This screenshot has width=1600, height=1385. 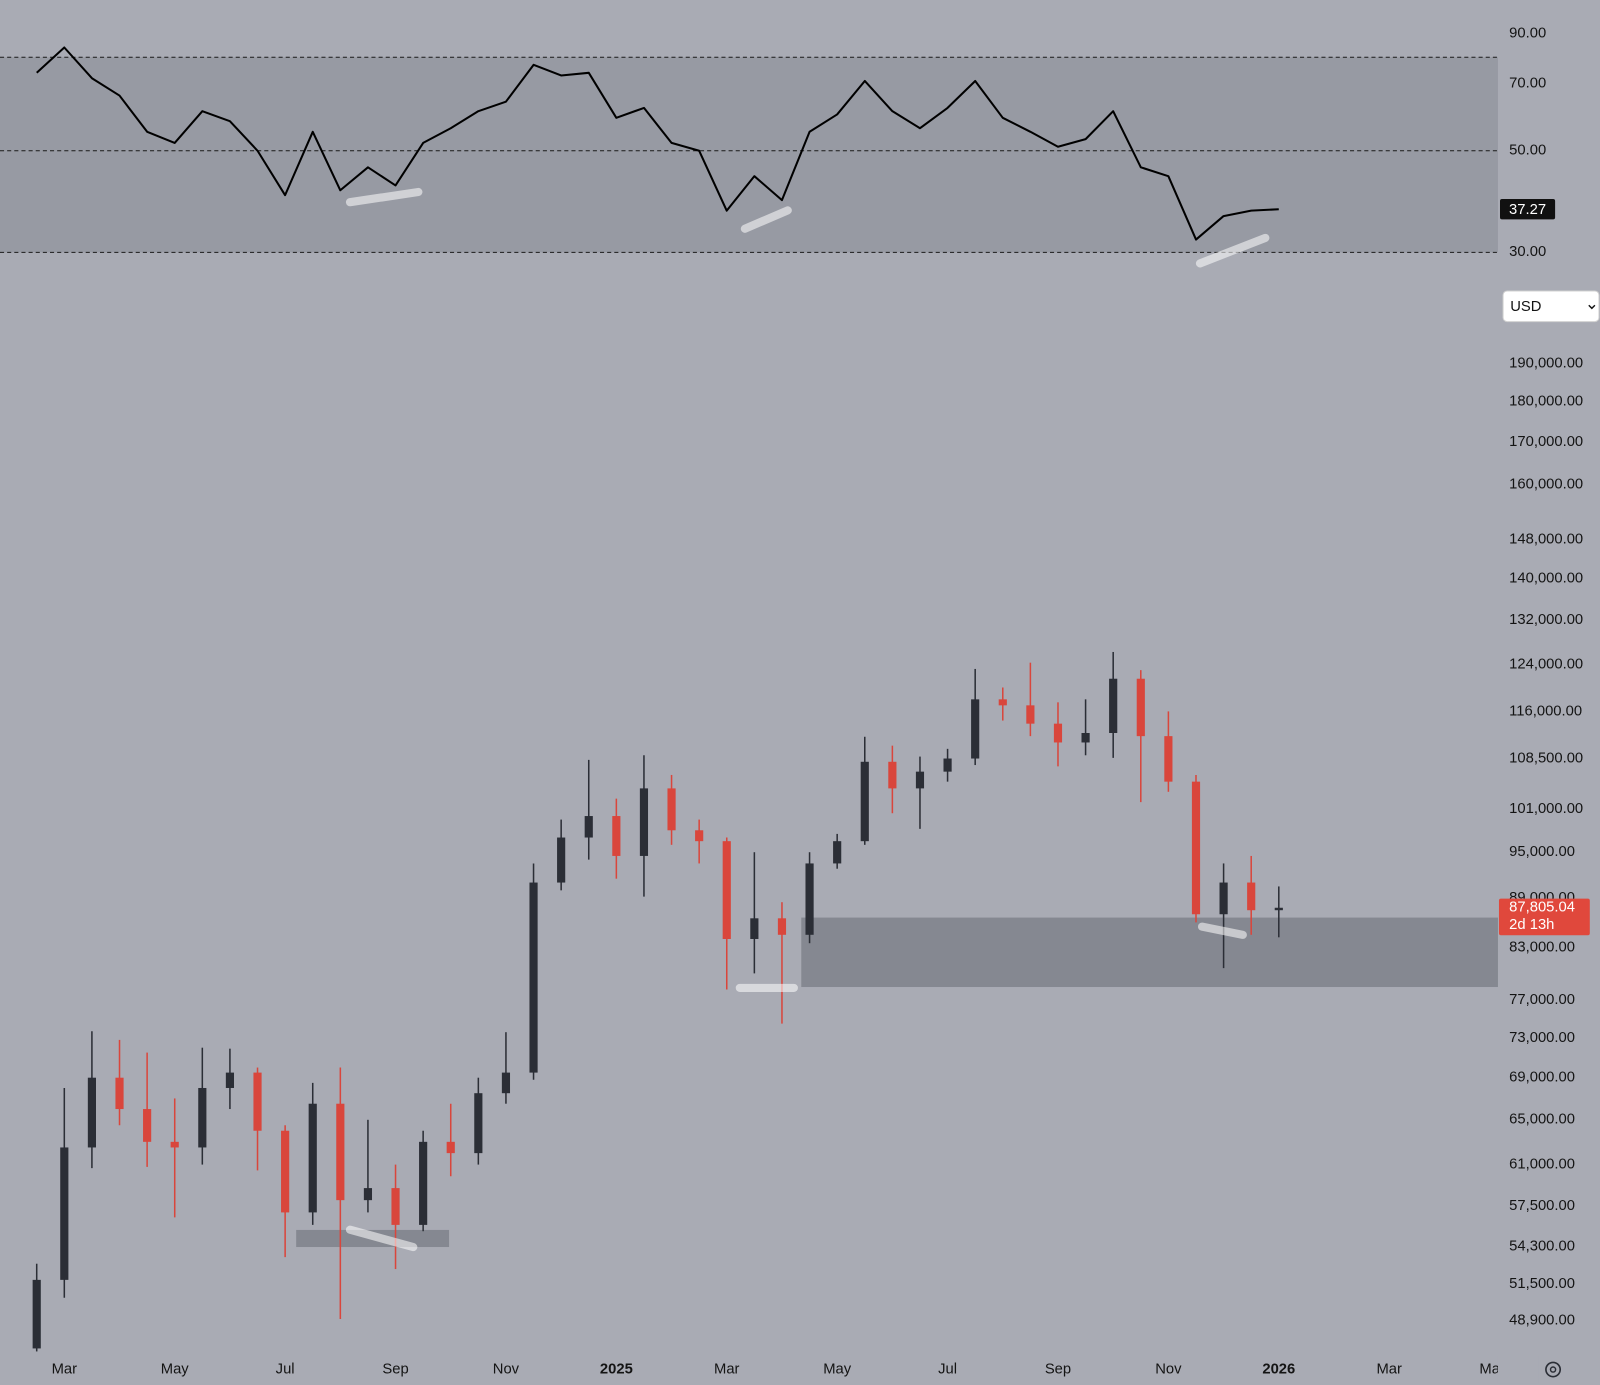 What do you see at coordinates (1542, 908) in the screenshot?
I see `last-price-label: 87,805.04` at bounding box center [1542, 908].